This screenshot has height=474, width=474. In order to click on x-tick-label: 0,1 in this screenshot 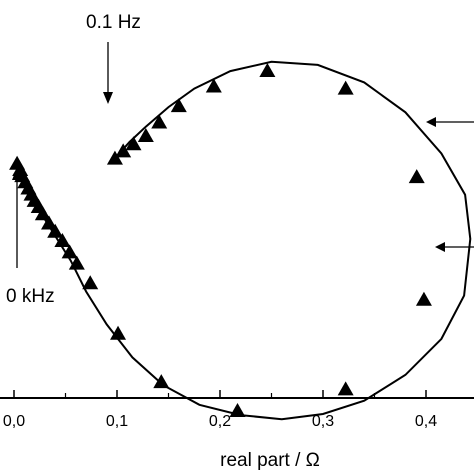, I will do `click(117, 421)`.